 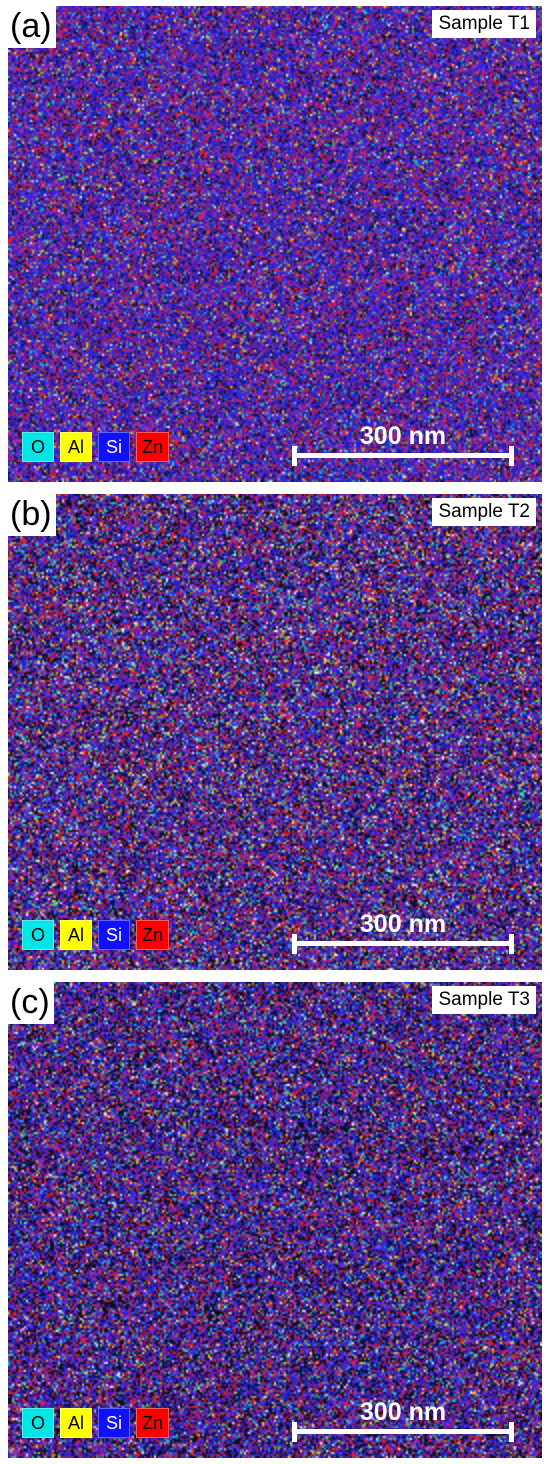 I want to click on sample-label: Sample T3, so click(x=484, y=1000).